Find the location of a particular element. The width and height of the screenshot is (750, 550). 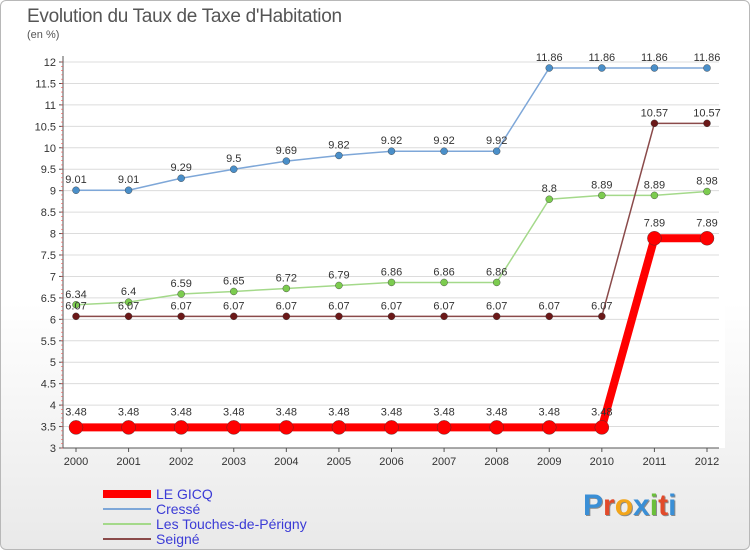

proxiti-logo: Proxiti is located at coordinates (630, 505).